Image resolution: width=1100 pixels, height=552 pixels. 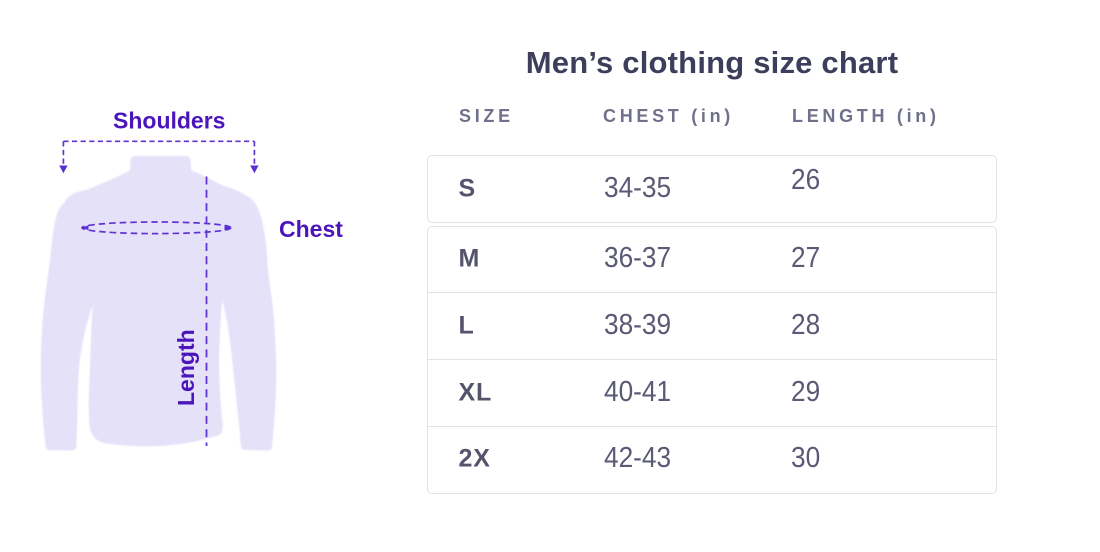 I want to click on svg-text: Shoulders, so click(x=169, y=121).